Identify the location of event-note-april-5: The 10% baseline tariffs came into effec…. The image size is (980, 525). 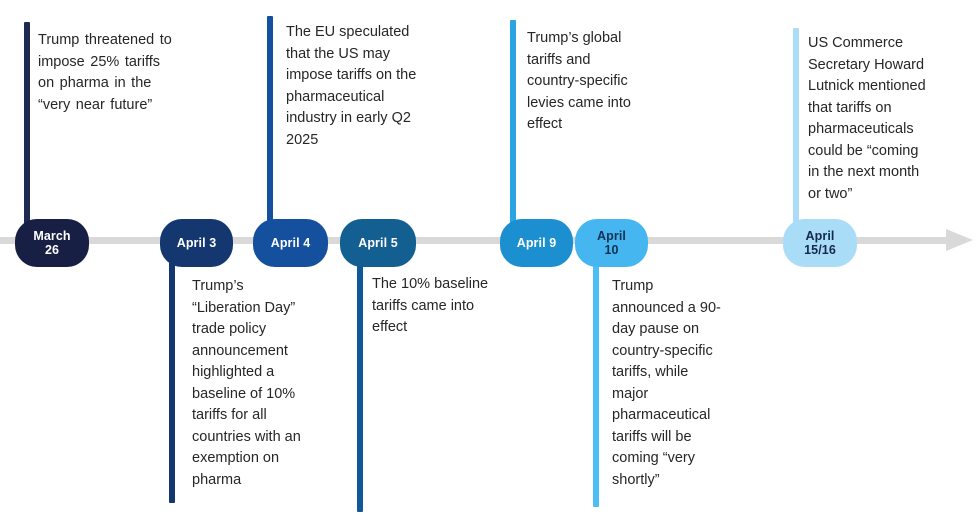
(430, 305).